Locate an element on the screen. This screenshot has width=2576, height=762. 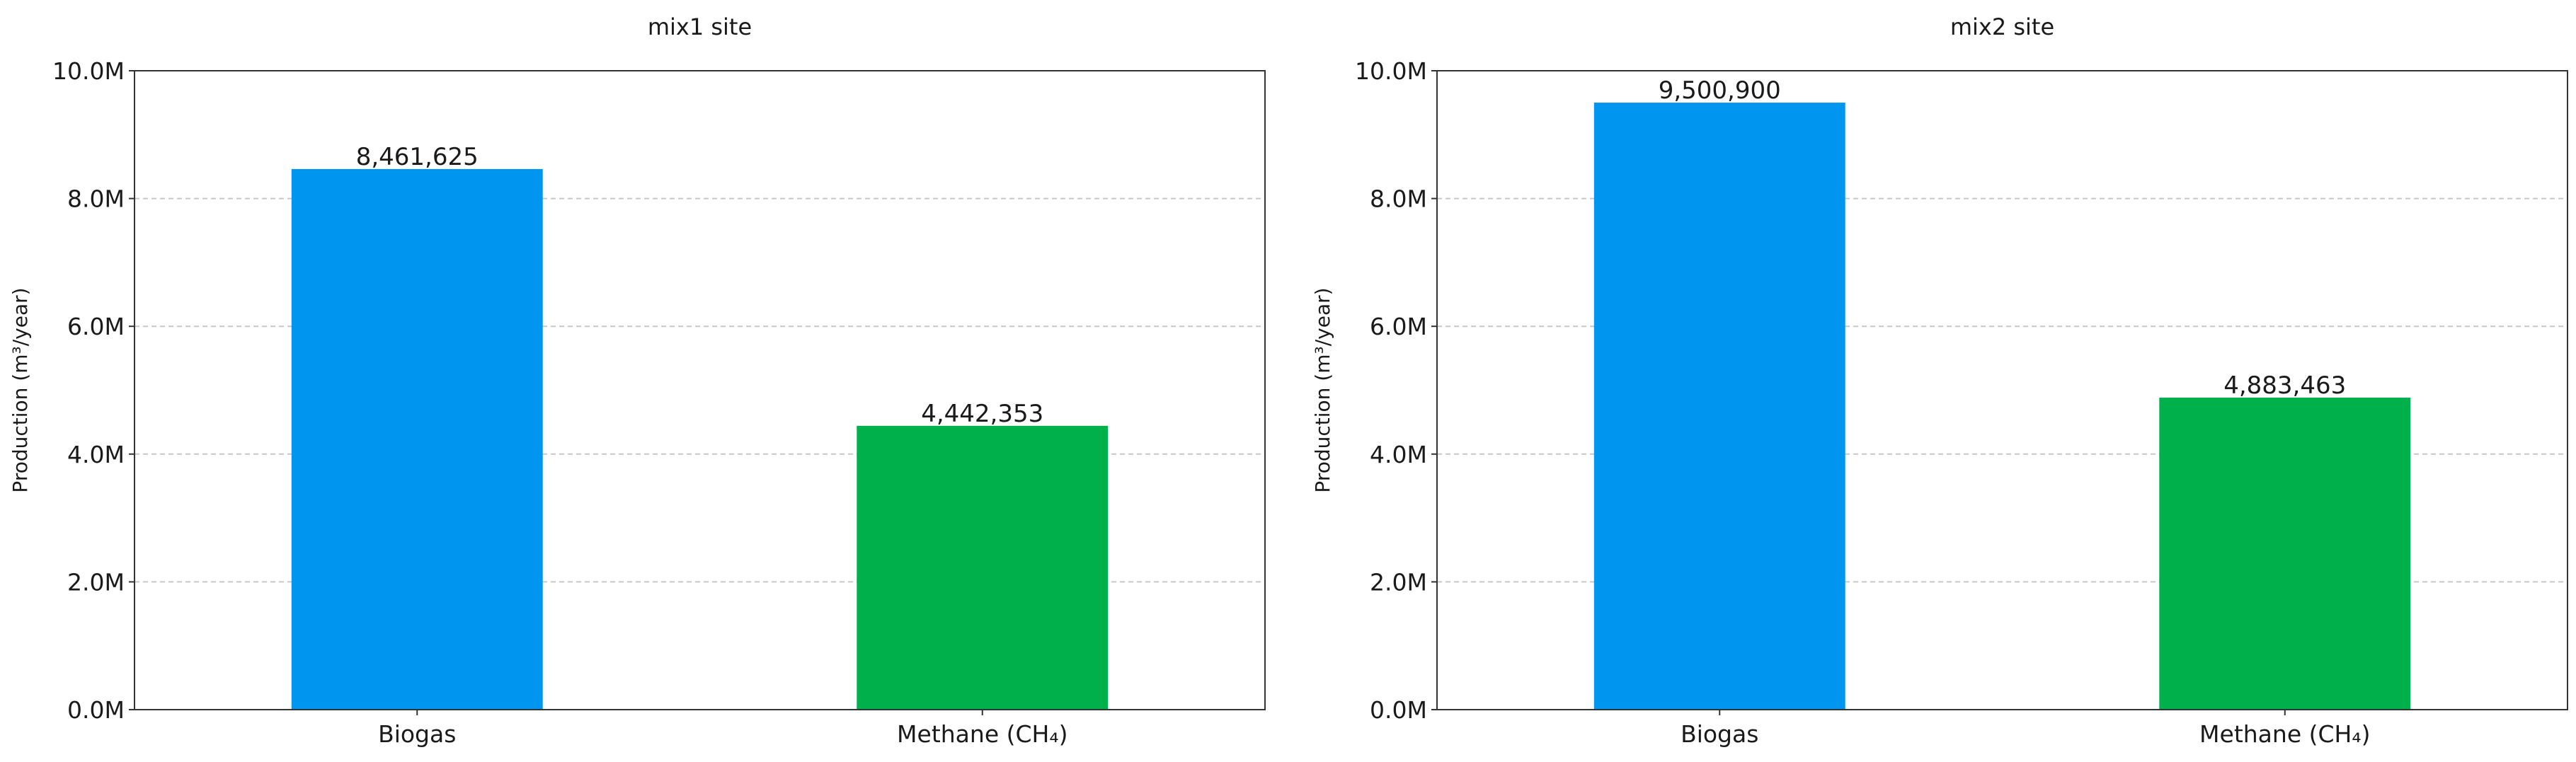
chart-title: mix2 site is located at coordinates (2002, 26).